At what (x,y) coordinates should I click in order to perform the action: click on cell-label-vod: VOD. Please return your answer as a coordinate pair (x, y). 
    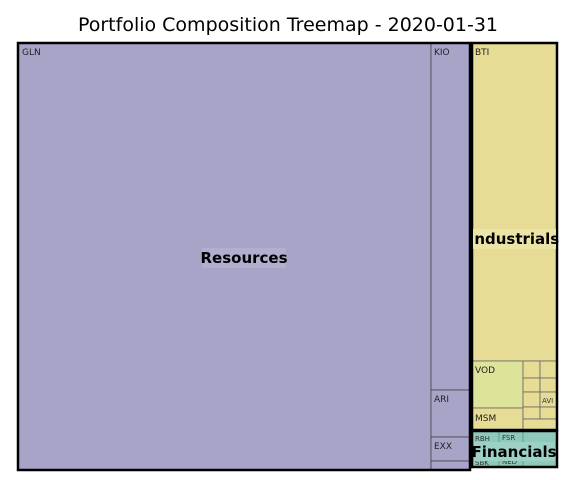
    Looking at the image, I should click on (485, 371).